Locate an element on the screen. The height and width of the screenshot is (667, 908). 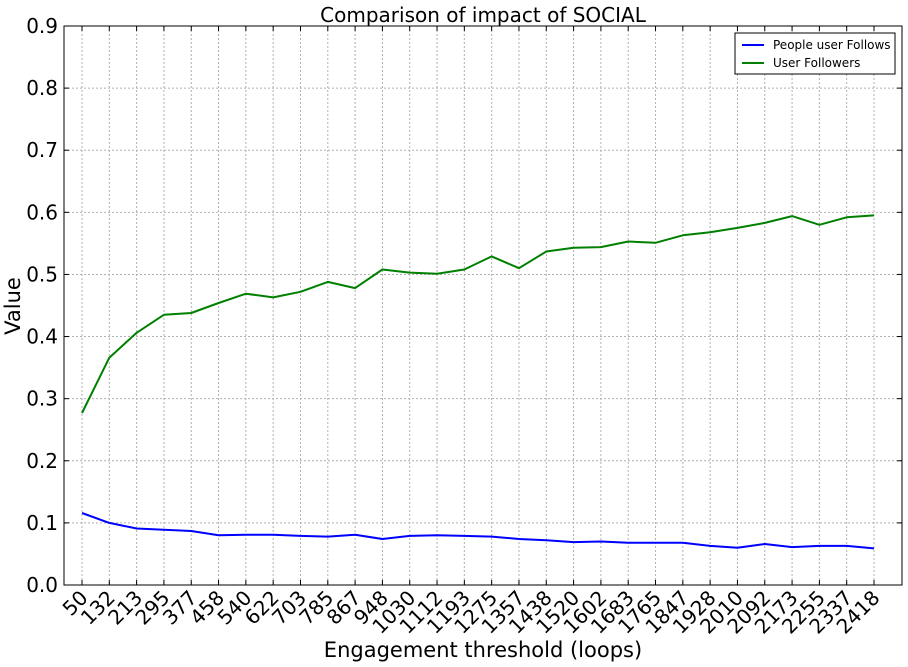
y-tick-labels: 0.0 0.1 0.2 0.3 0.4 0.5 0.6 0.7 0.8 0.9 is located at coordinates (42, 305).